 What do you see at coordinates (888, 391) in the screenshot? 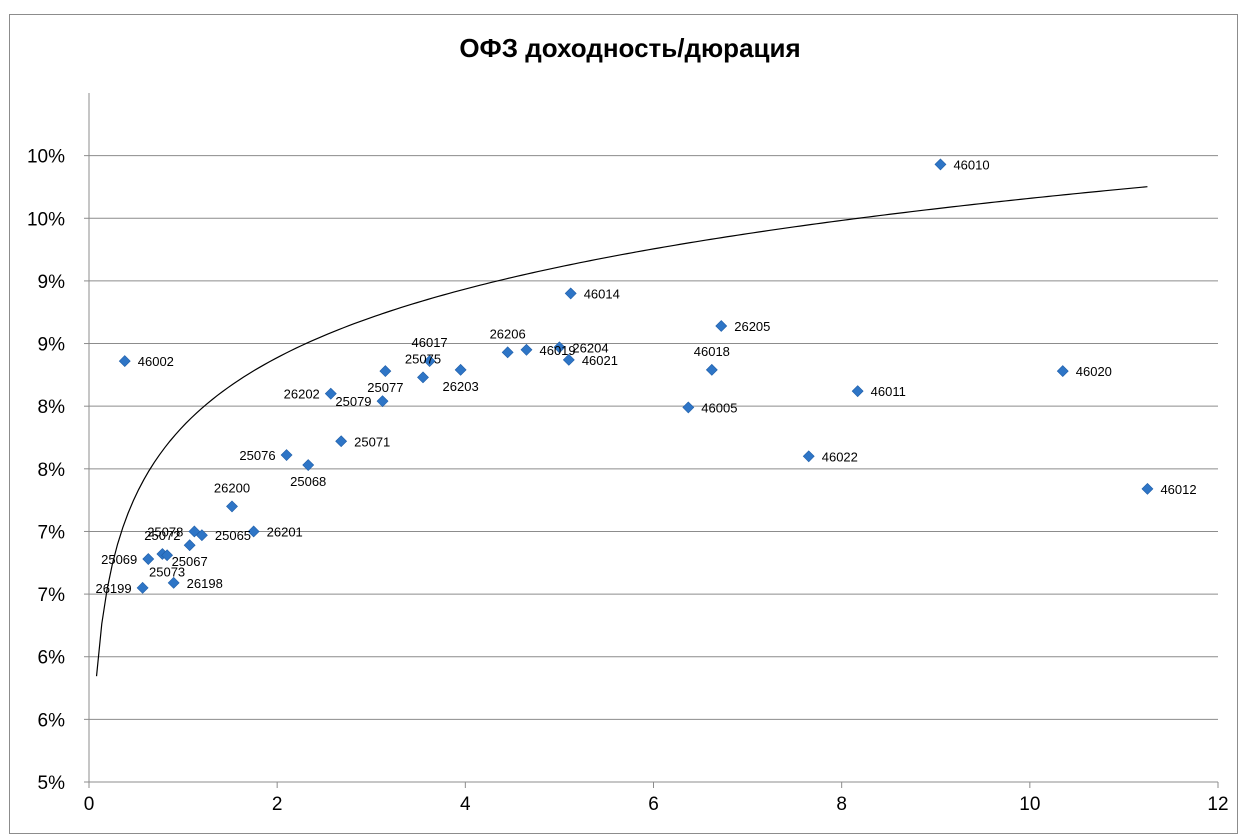
I see `data-point-label: 46011` at bounding box center [888, 391].